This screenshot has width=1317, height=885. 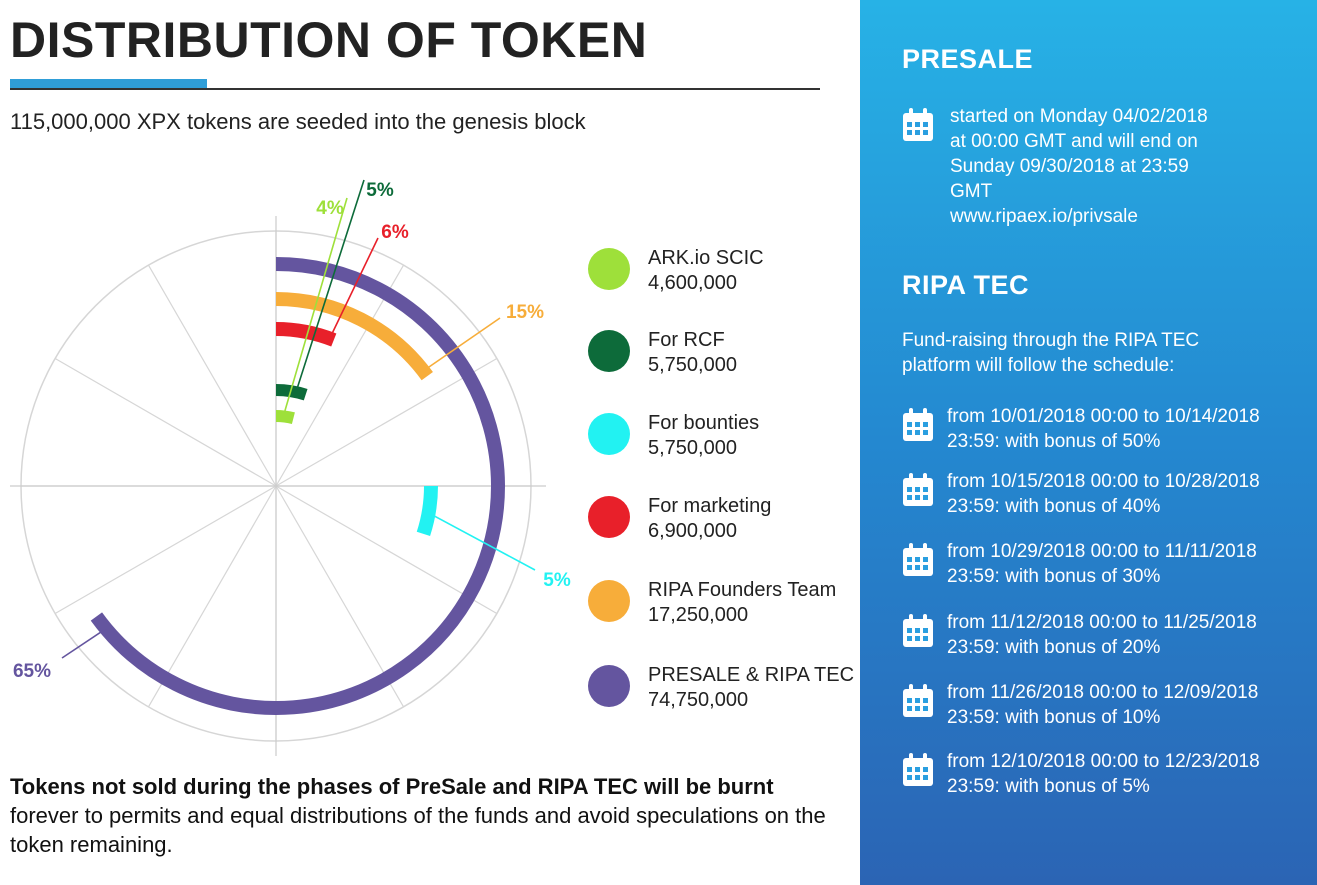 What do you see at coordinates (1103, 761) in the screenshot?
I see `schedule-line1: from 12/10/2018 00:00 to 12/23/2018` at bounding box center [1103, 761].